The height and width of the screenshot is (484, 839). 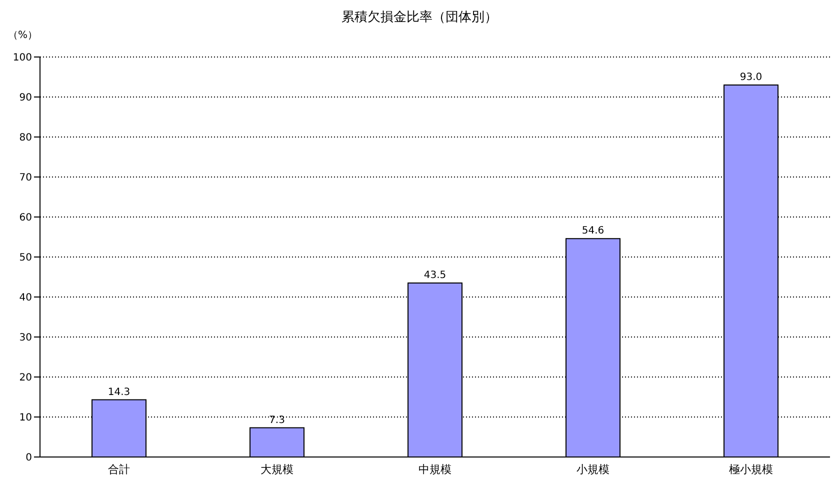 What do you see at coordinates (119, 469) in the screenshot?
I see `x-tick-label: 合計` at bounding box center [119, 469].